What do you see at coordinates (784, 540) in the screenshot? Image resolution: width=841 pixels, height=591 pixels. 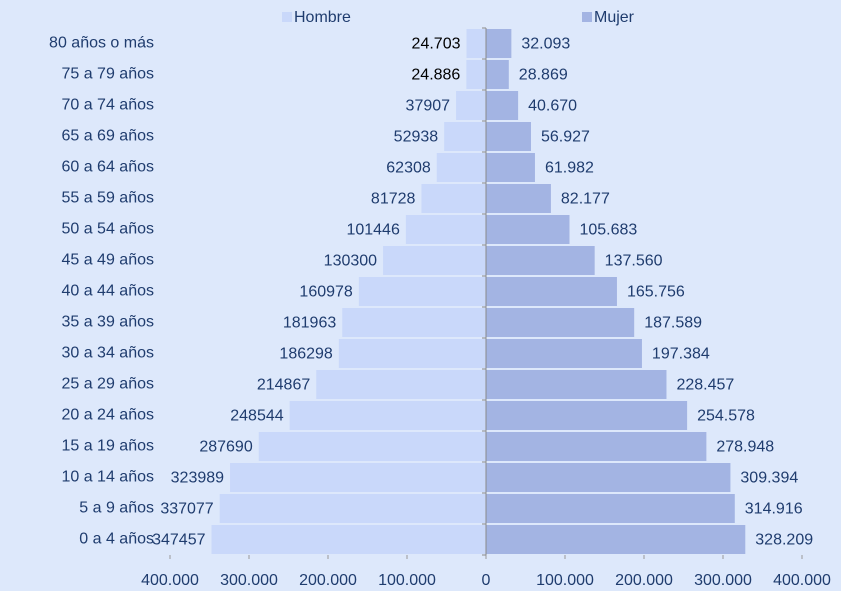 I see `value-label: 328.209` at bounding box center [784, 540].